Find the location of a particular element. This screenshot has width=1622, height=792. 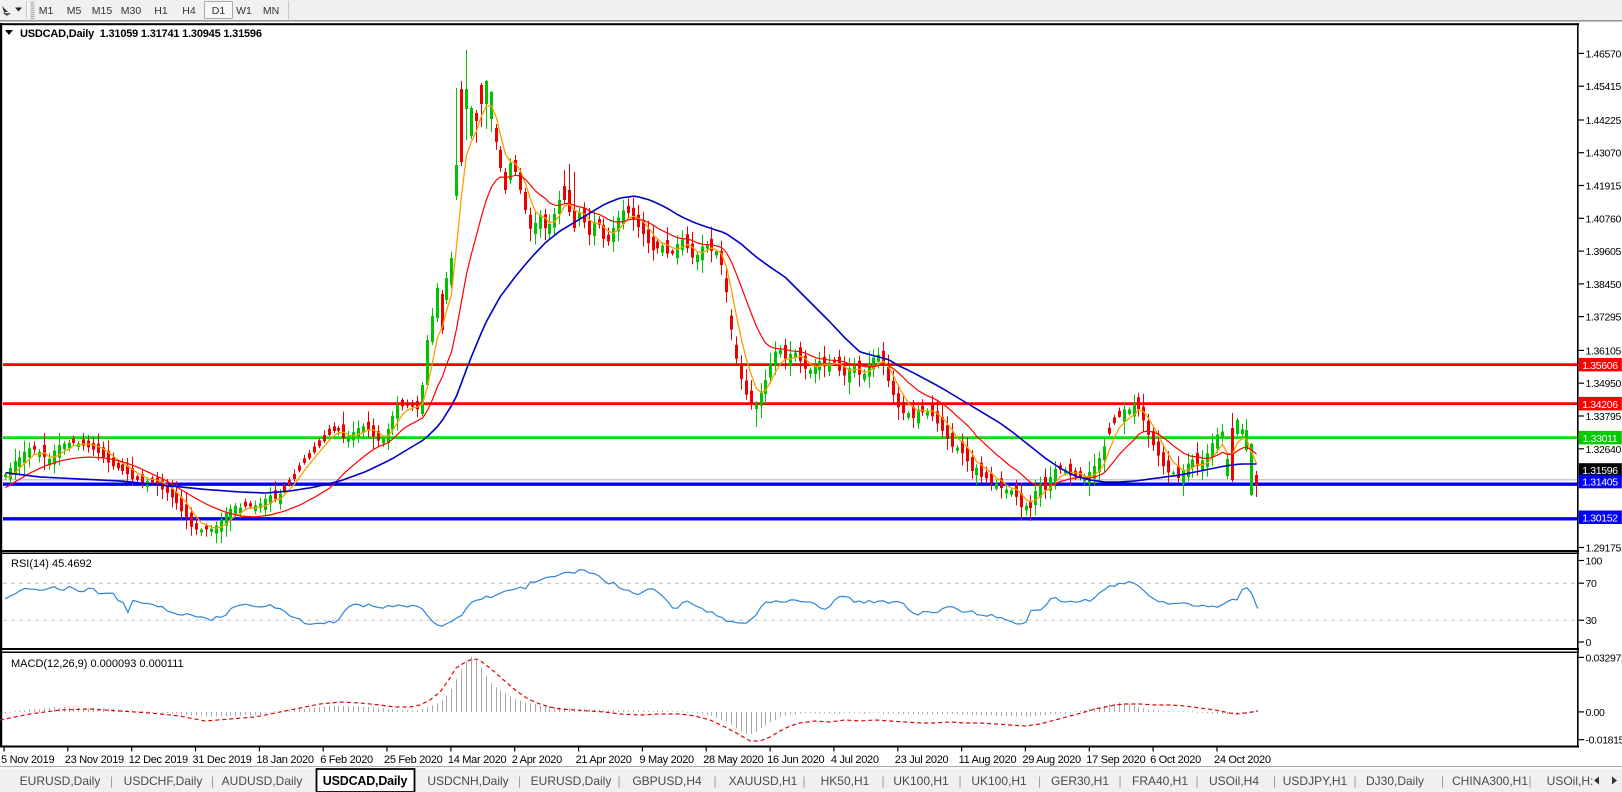

svg-text: M5 is located at coordinates (74, 11).